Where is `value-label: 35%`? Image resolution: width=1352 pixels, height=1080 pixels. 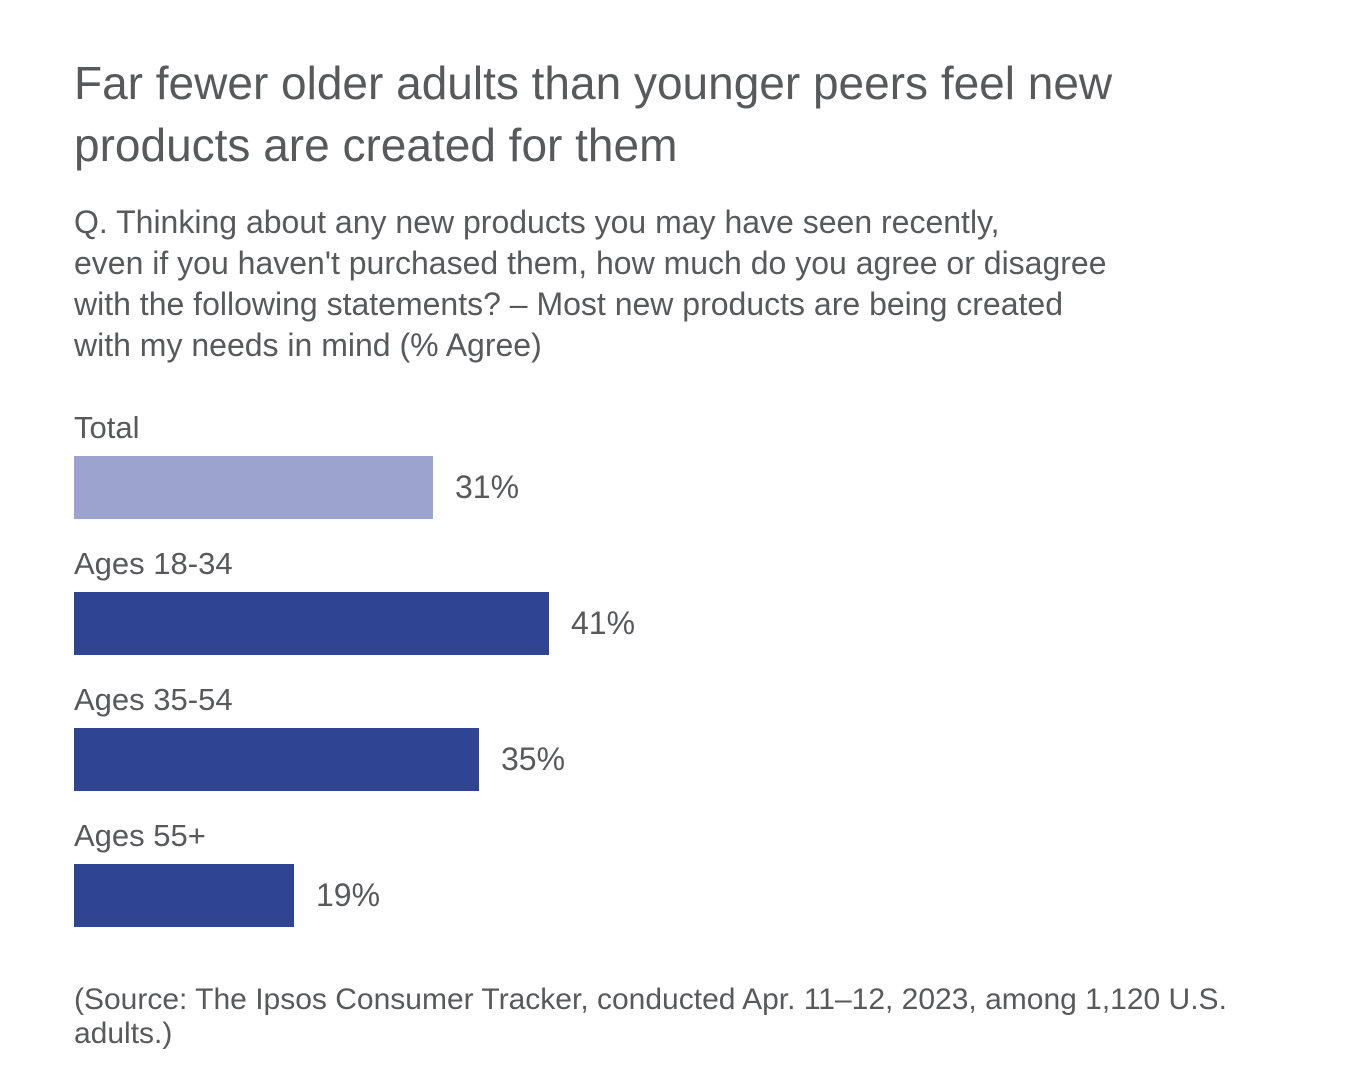
value-label: 35% is located at coordinates (533, 759).